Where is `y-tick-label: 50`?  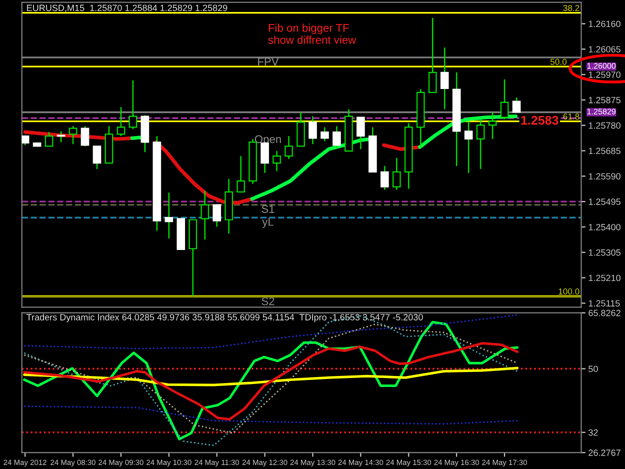 y-tick-label: 50 is located at coordinates (593, 369).